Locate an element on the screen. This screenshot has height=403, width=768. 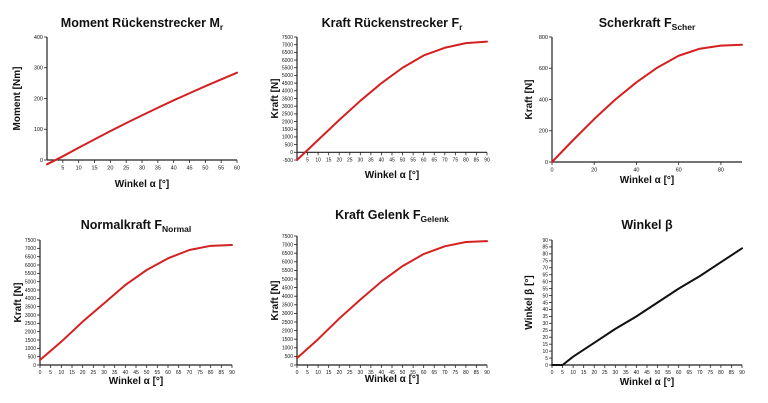
y-tick-label: 40 is located at coordinates (545, 310).